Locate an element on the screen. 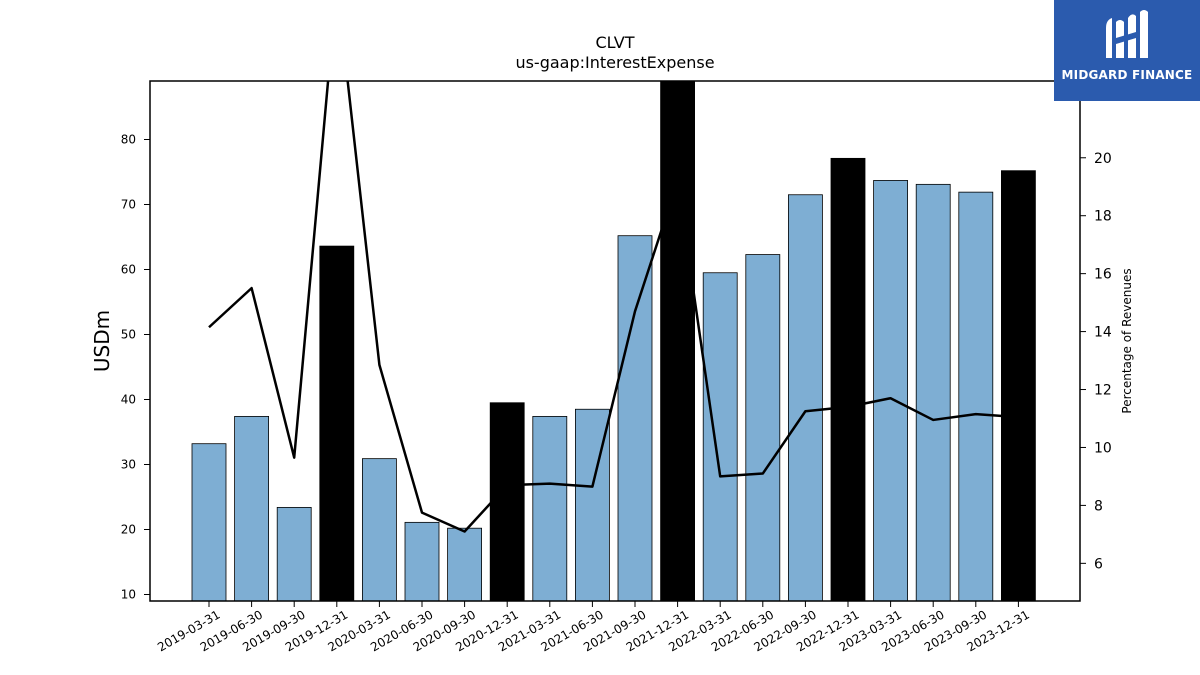  y-axis-label: USDm is located at coordinates (102, 341).